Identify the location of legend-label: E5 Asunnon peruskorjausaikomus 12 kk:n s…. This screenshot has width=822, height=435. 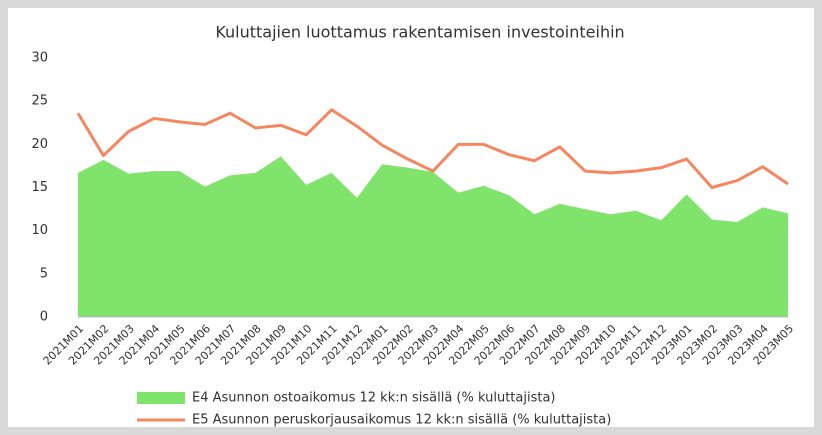
(401, 420).